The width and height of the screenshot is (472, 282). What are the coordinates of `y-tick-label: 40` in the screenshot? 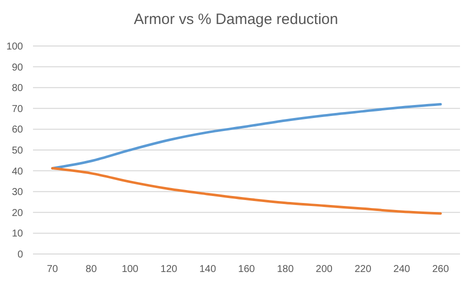 It's located at (18, 172).